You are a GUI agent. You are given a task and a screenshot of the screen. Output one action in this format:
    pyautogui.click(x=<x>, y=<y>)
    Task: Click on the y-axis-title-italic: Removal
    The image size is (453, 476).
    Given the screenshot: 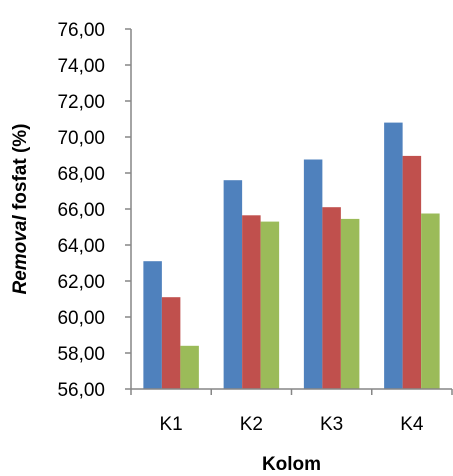 What is the action you would take?
    pyautogui.click(x=20, y=255)
    